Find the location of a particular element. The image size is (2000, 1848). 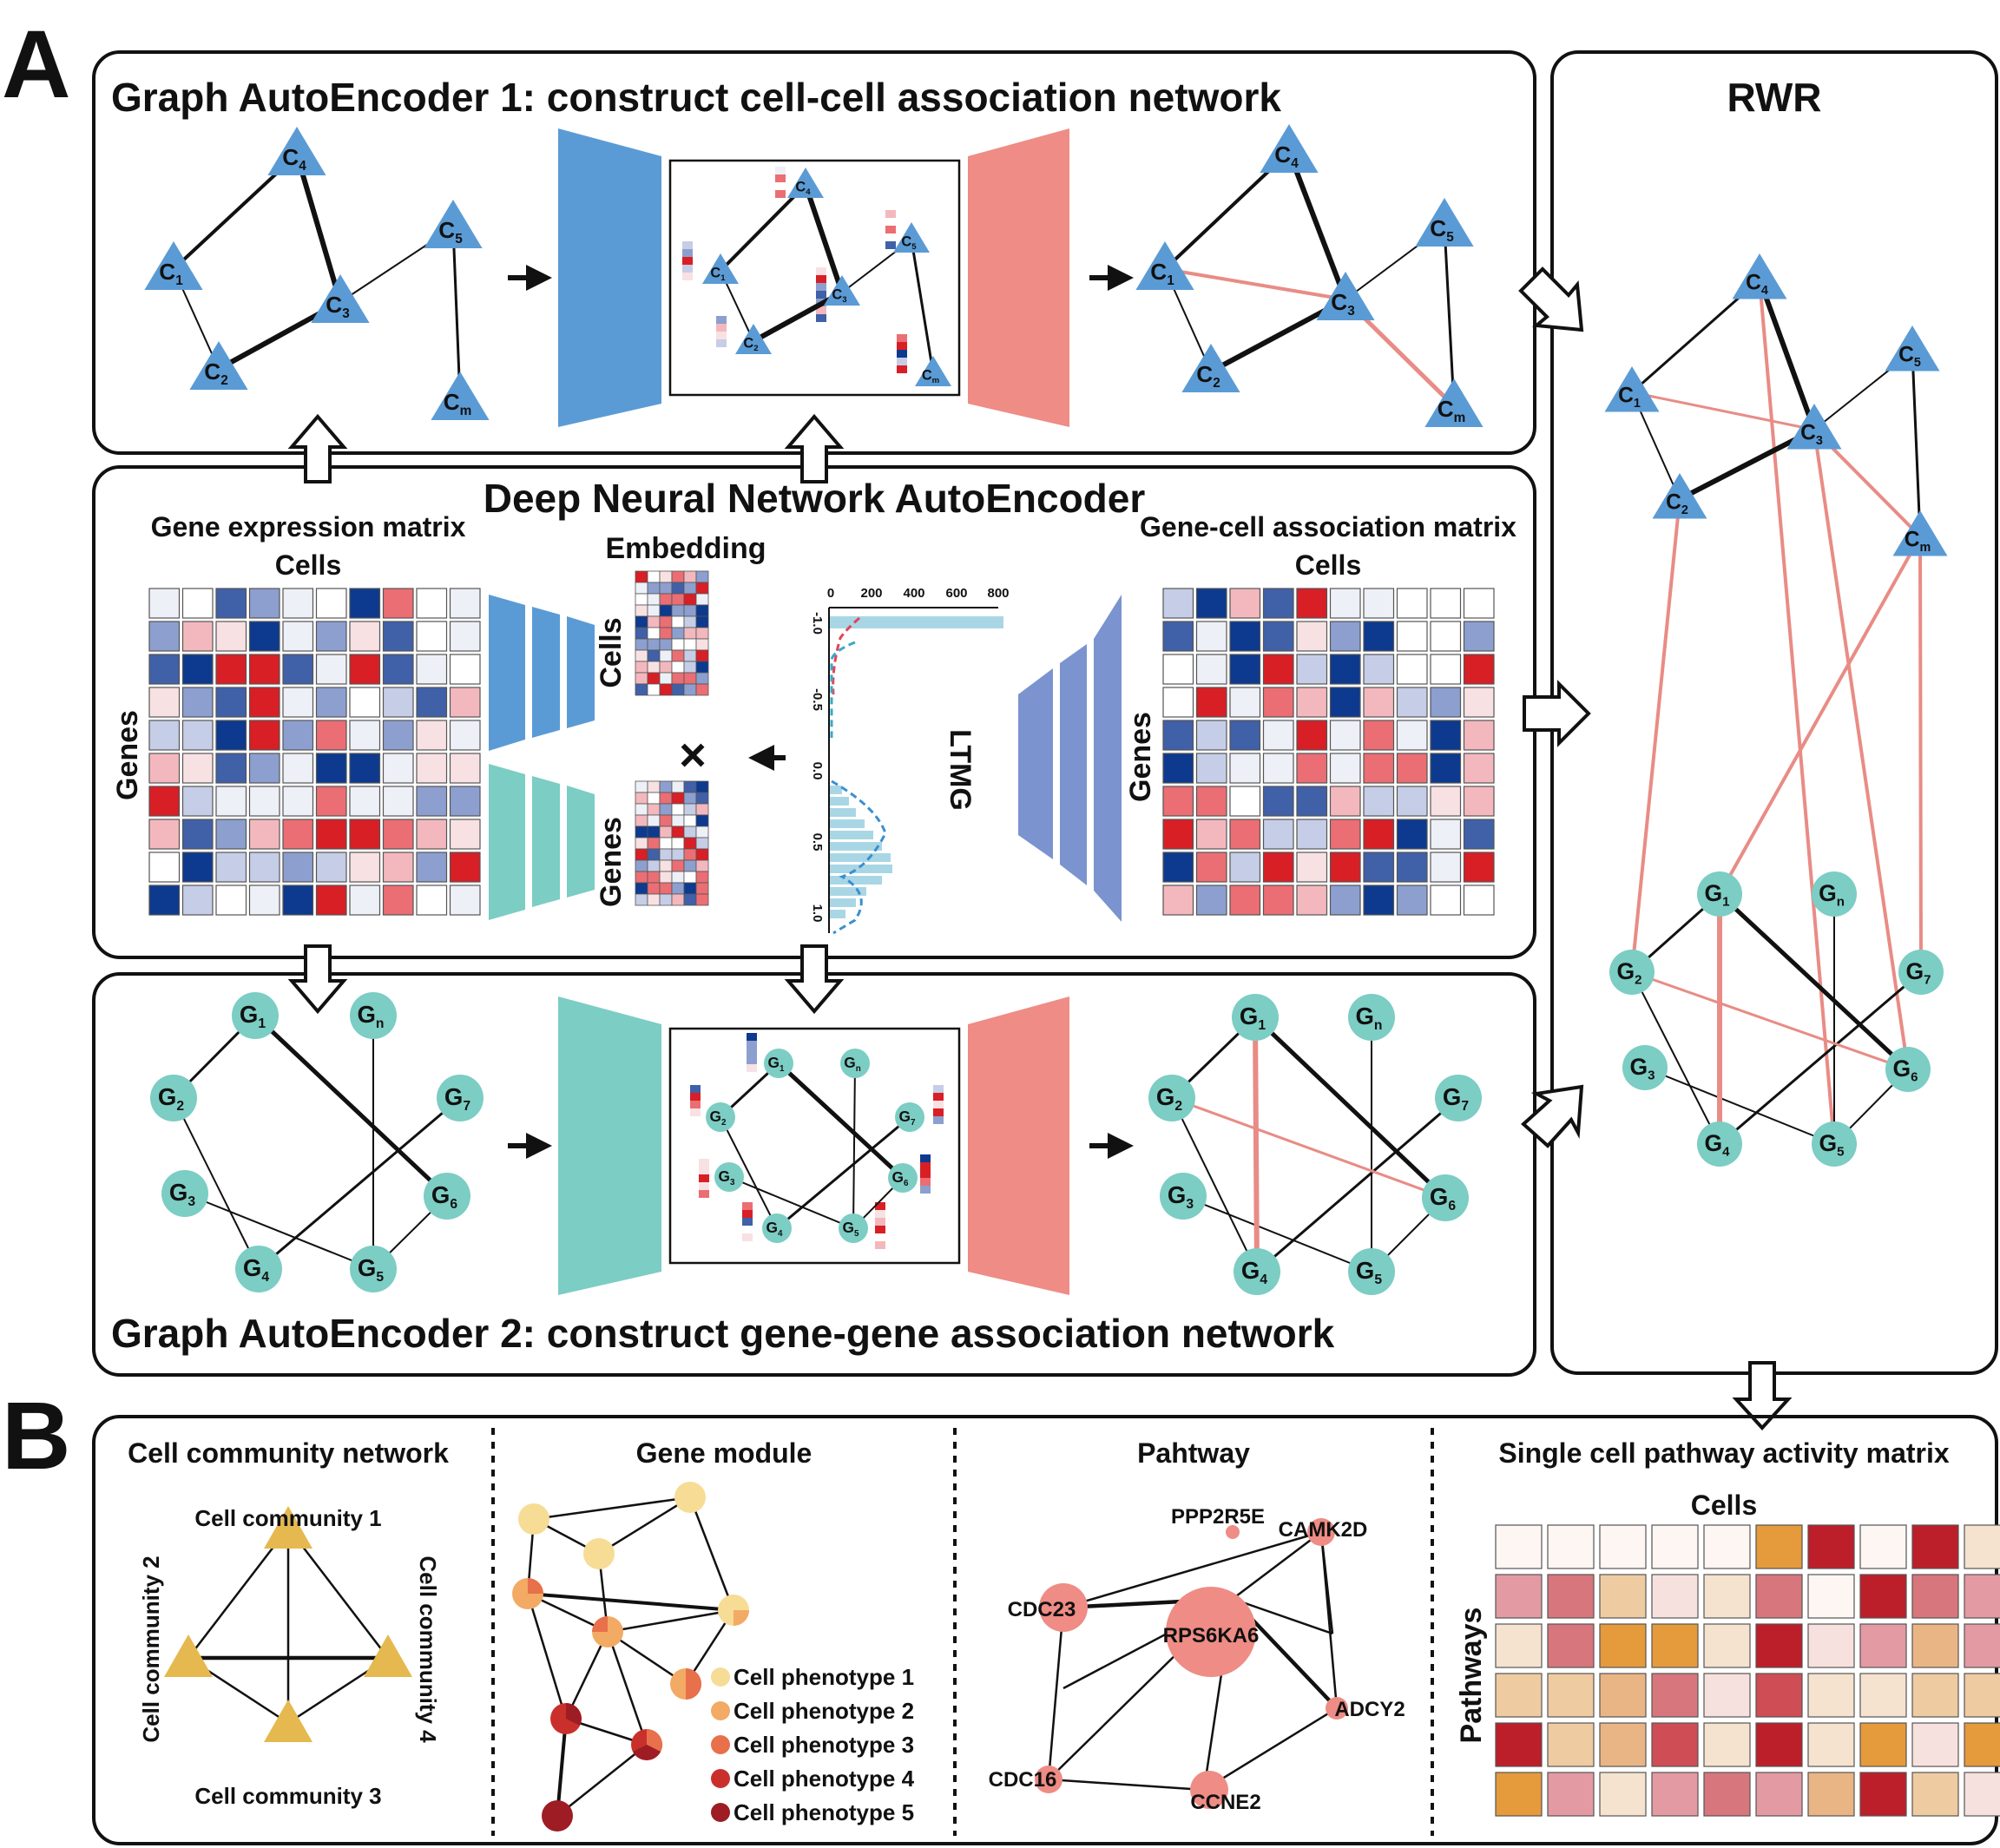

dnn-decoder-periwinkle is located at coordinates (1070, 758).